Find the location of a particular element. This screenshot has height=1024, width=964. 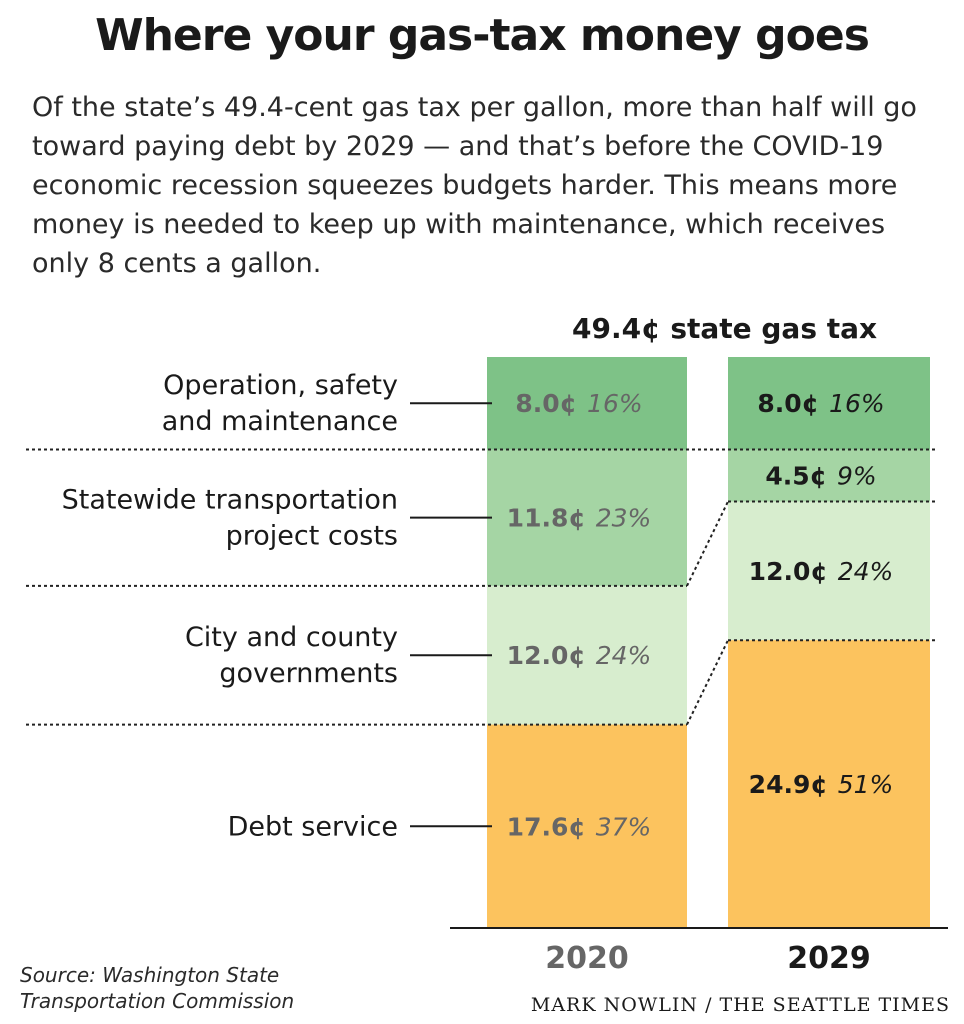

value-label-2020-1: 11.8¢ 23% is located at coordinates (579, 518).